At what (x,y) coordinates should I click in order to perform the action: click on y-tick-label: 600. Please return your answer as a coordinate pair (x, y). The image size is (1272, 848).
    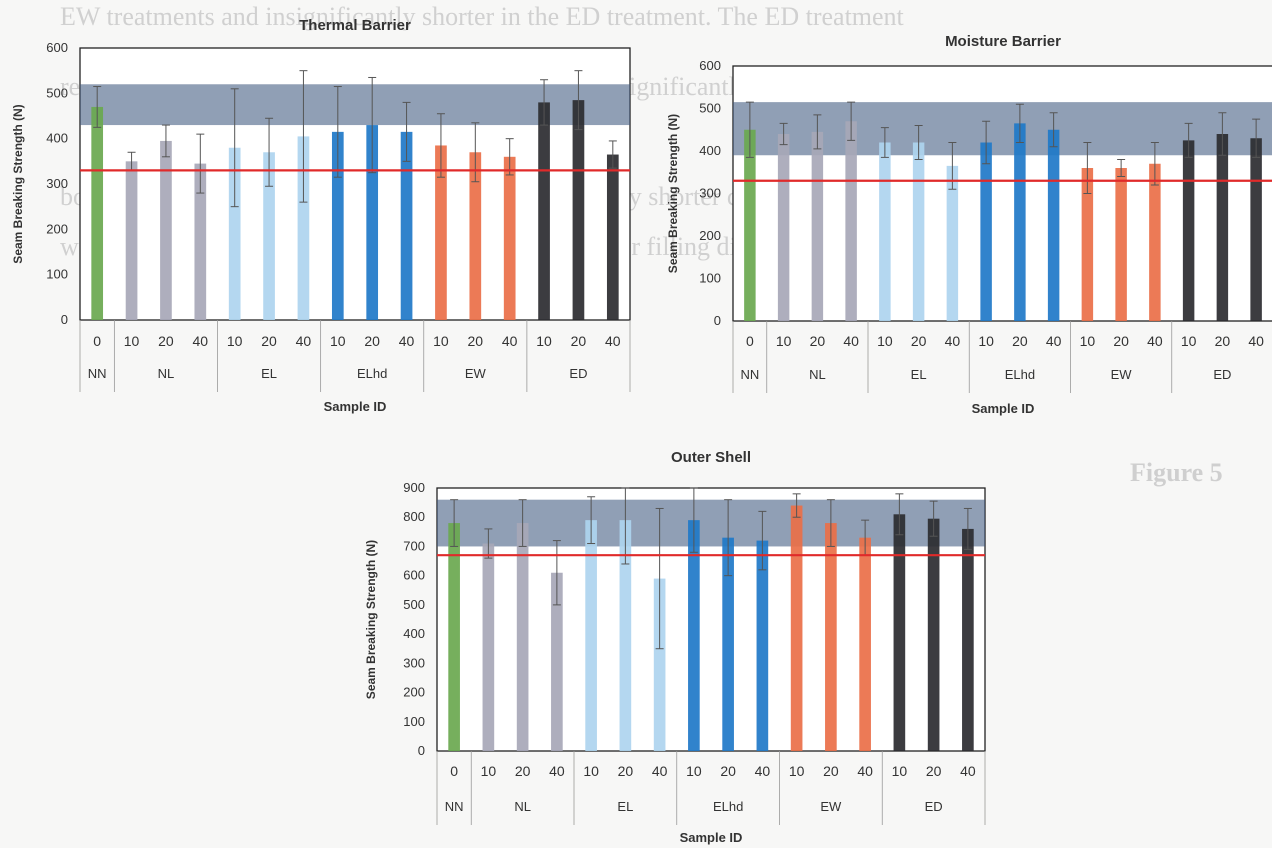
    Looking at the image, I should click on (710, 65).